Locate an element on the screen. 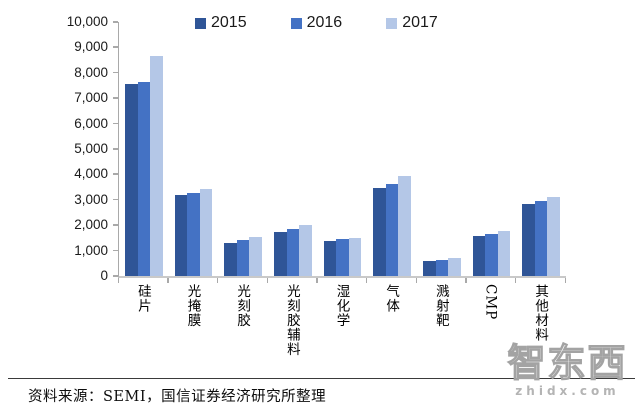 Image resolution: width=640 pixels, height=415 pixels. bar-2016-湿化学 is located at coordinates (342, 257).